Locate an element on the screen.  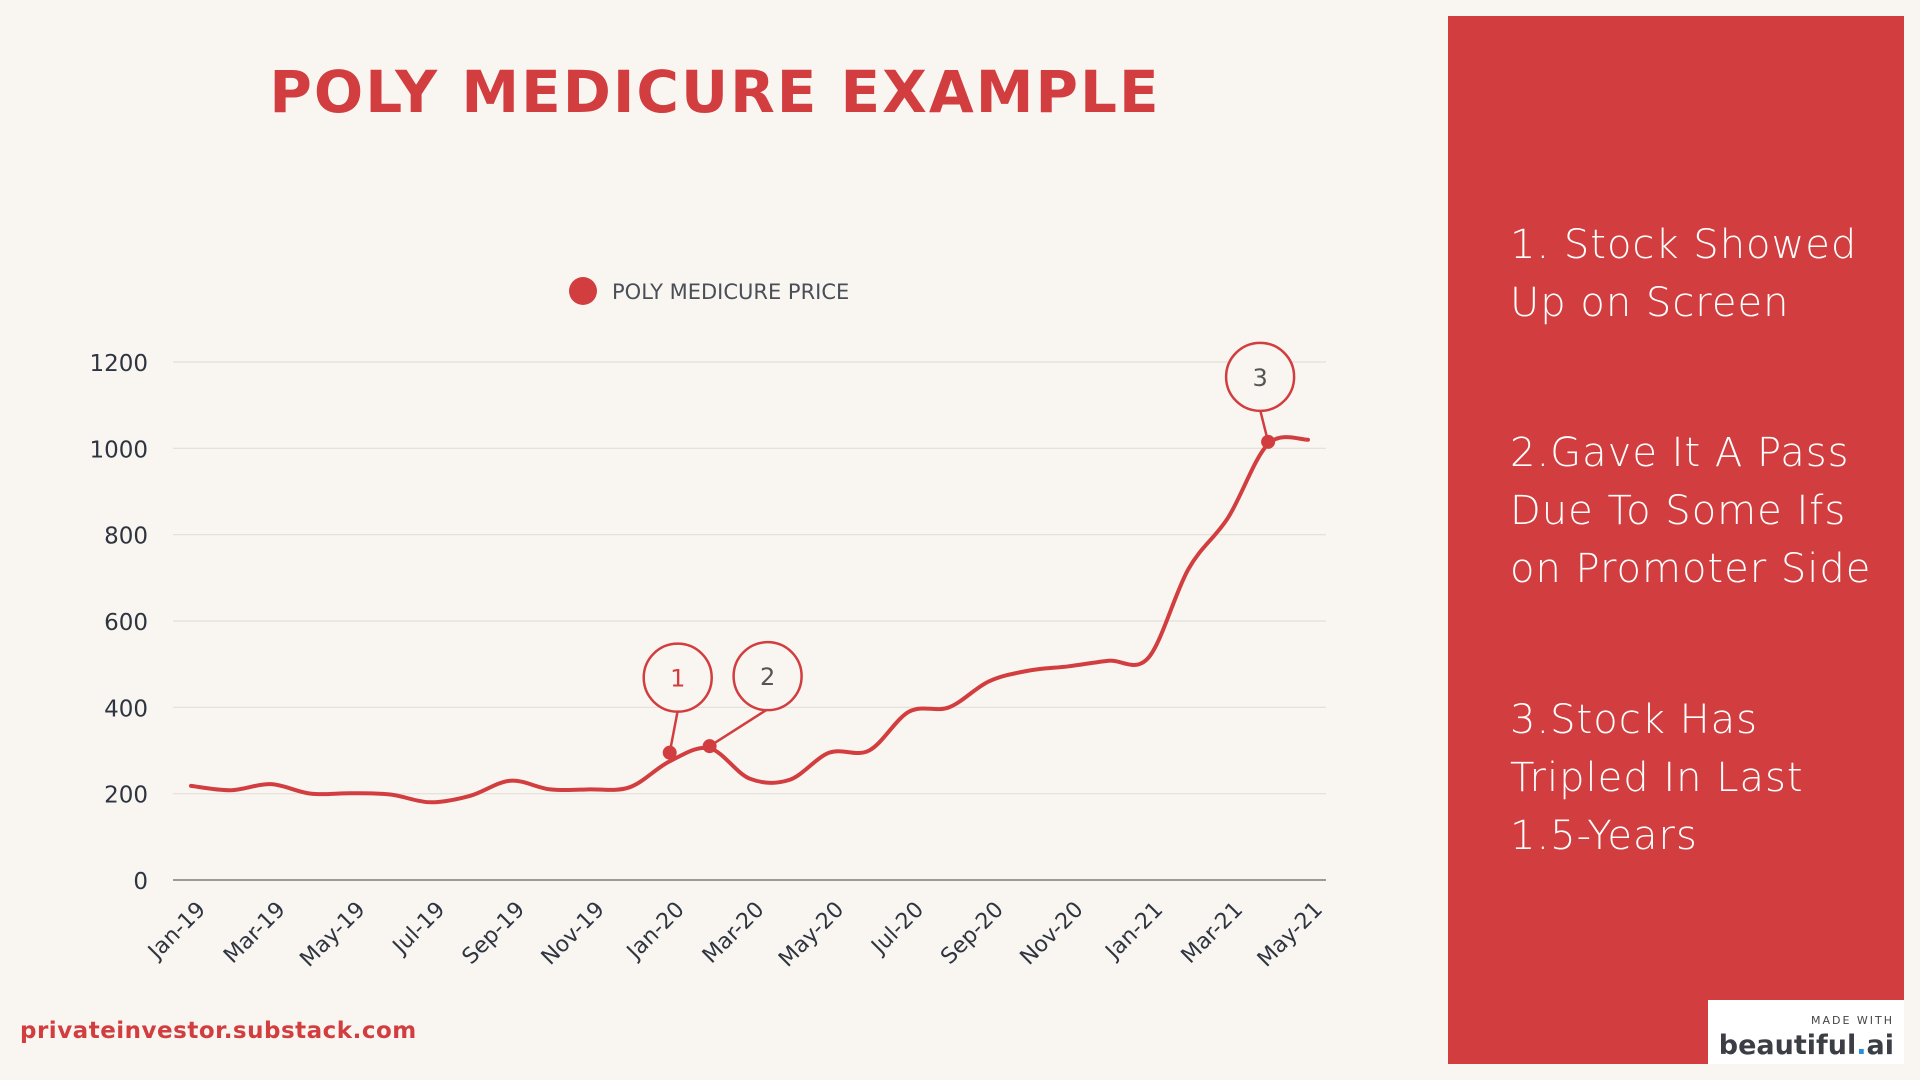
badge-brand: beautiful.ai is located at coordinates (1806, 1045).